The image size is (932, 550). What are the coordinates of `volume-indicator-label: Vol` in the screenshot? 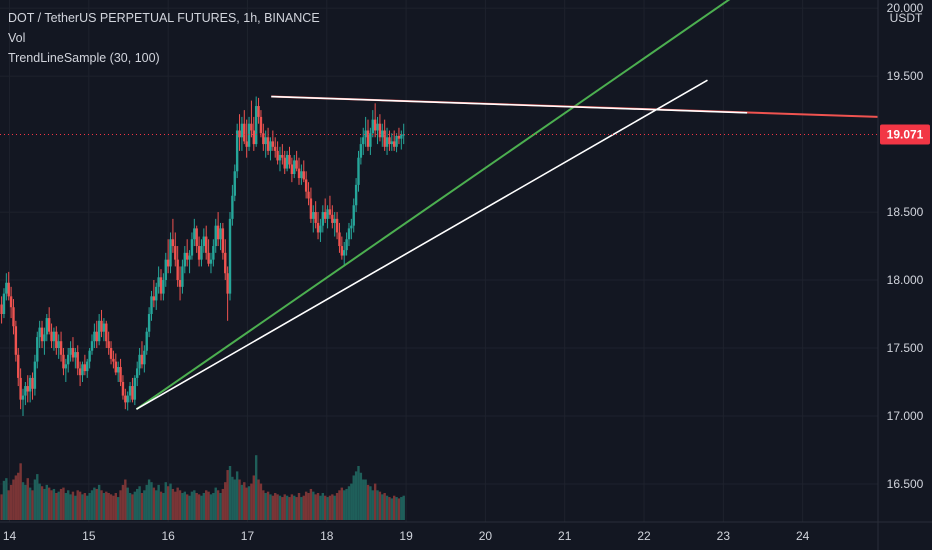 It's located at (17, 38).